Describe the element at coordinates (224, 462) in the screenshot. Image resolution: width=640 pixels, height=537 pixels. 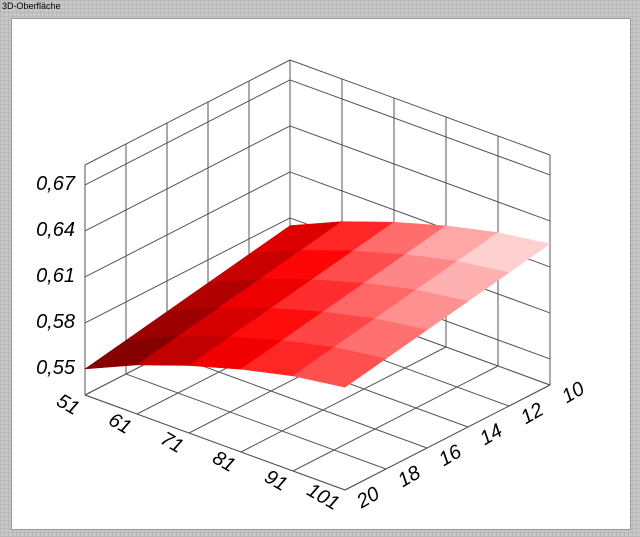
I see `x-tick-label: 81` at that location.